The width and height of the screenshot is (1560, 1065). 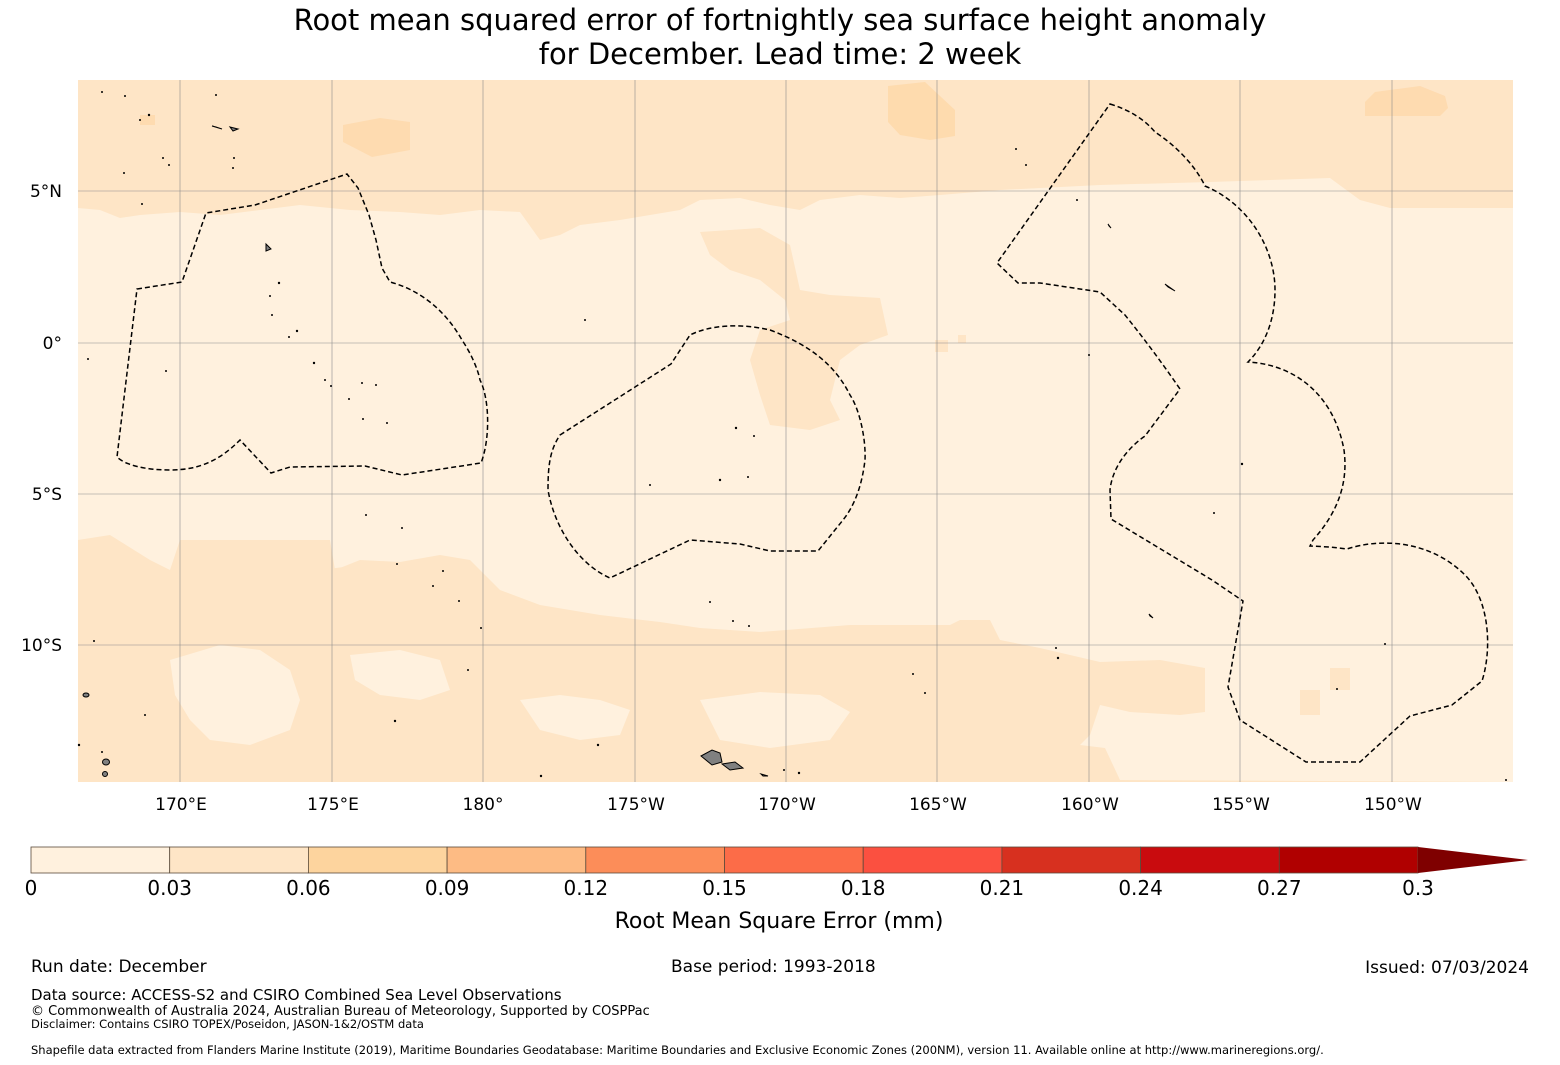 What do you see at coordinates (780, 54) in the screenshot?
I see `chart-title-line-2: for December. Lead time: 2 week` at bounding box center [780, 54].